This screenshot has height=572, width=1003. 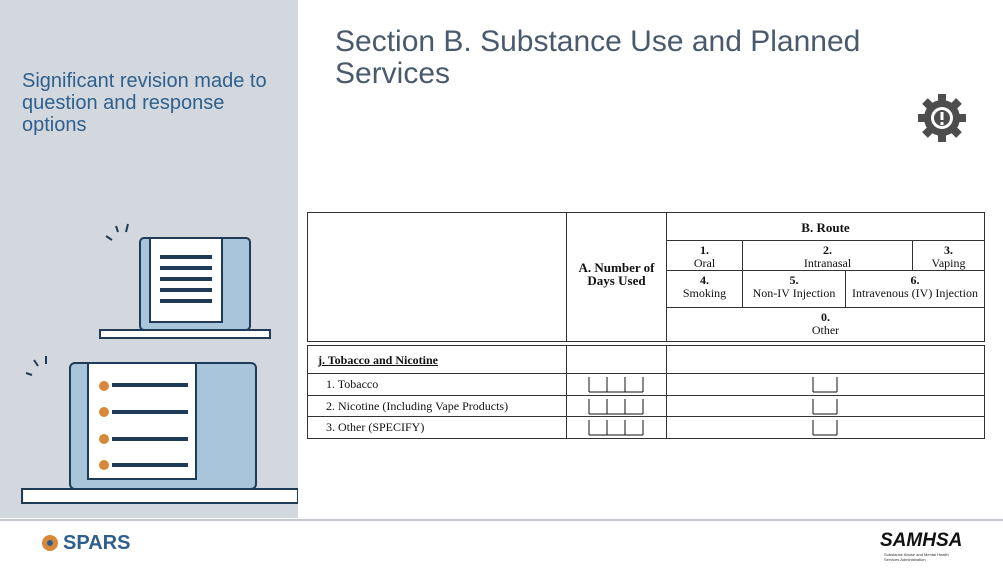 I want to click on route-number: 6., so click(x=915, y=280).